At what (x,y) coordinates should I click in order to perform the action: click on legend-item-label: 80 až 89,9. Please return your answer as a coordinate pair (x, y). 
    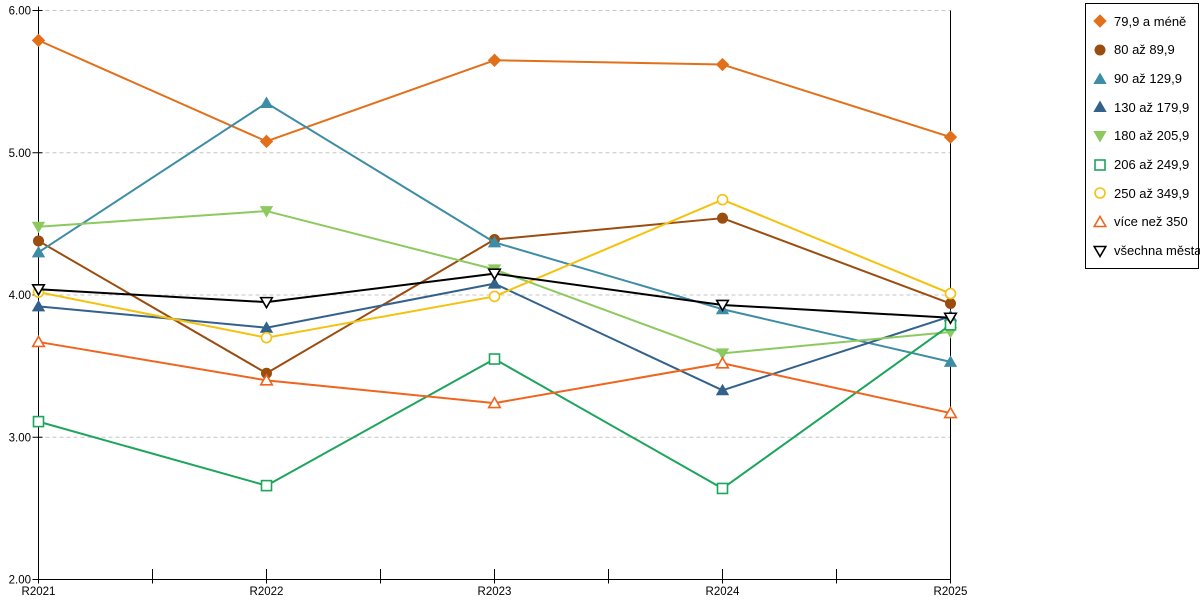
    Looking at the image, I should click on (1144, 50).